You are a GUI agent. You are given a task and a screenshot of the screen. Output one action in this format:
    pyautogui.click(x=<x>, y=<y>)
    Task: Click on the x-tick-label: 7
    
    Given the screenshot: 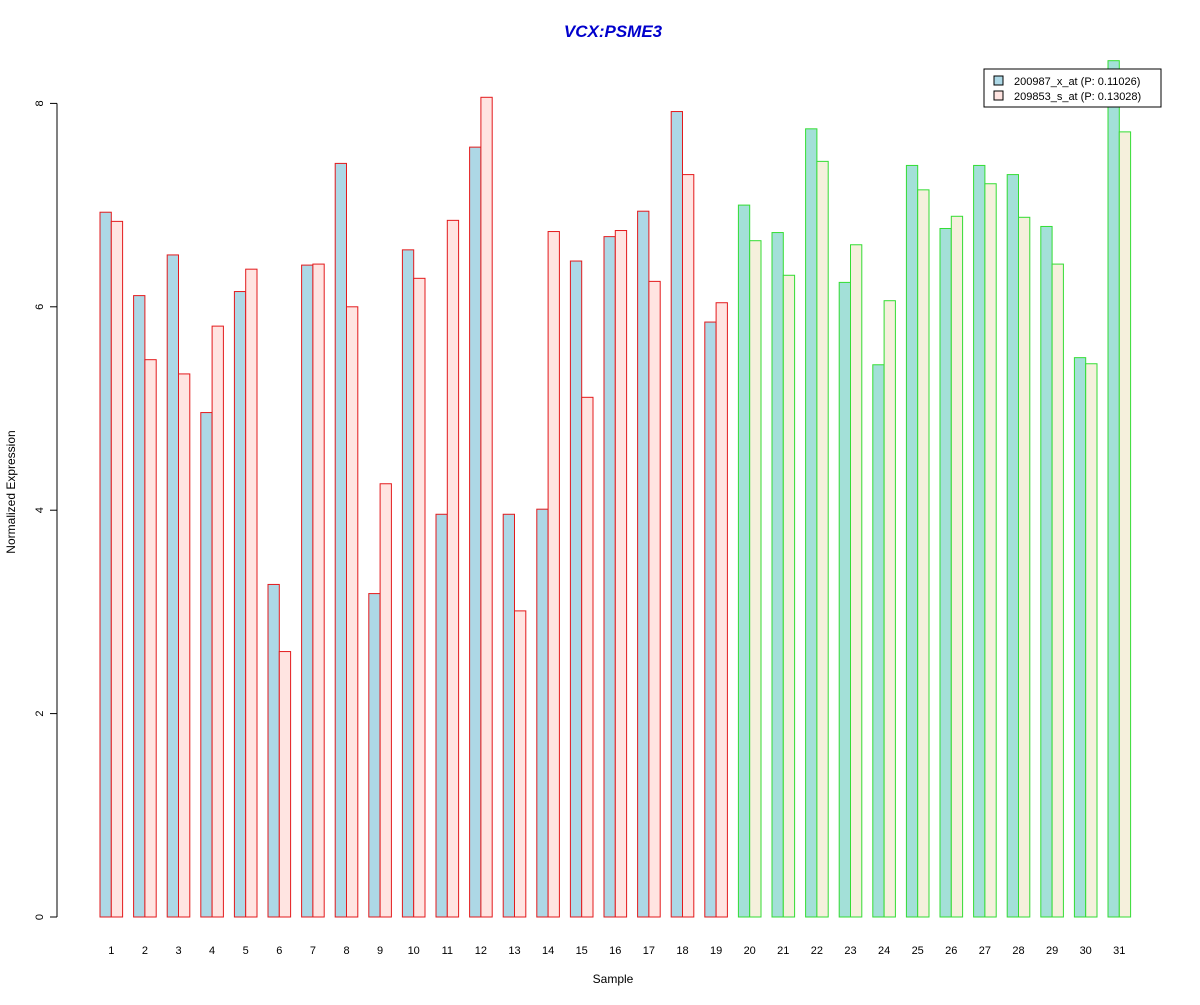 What is the action you would take?
    pyautogui.click(x=313, y=951)
    